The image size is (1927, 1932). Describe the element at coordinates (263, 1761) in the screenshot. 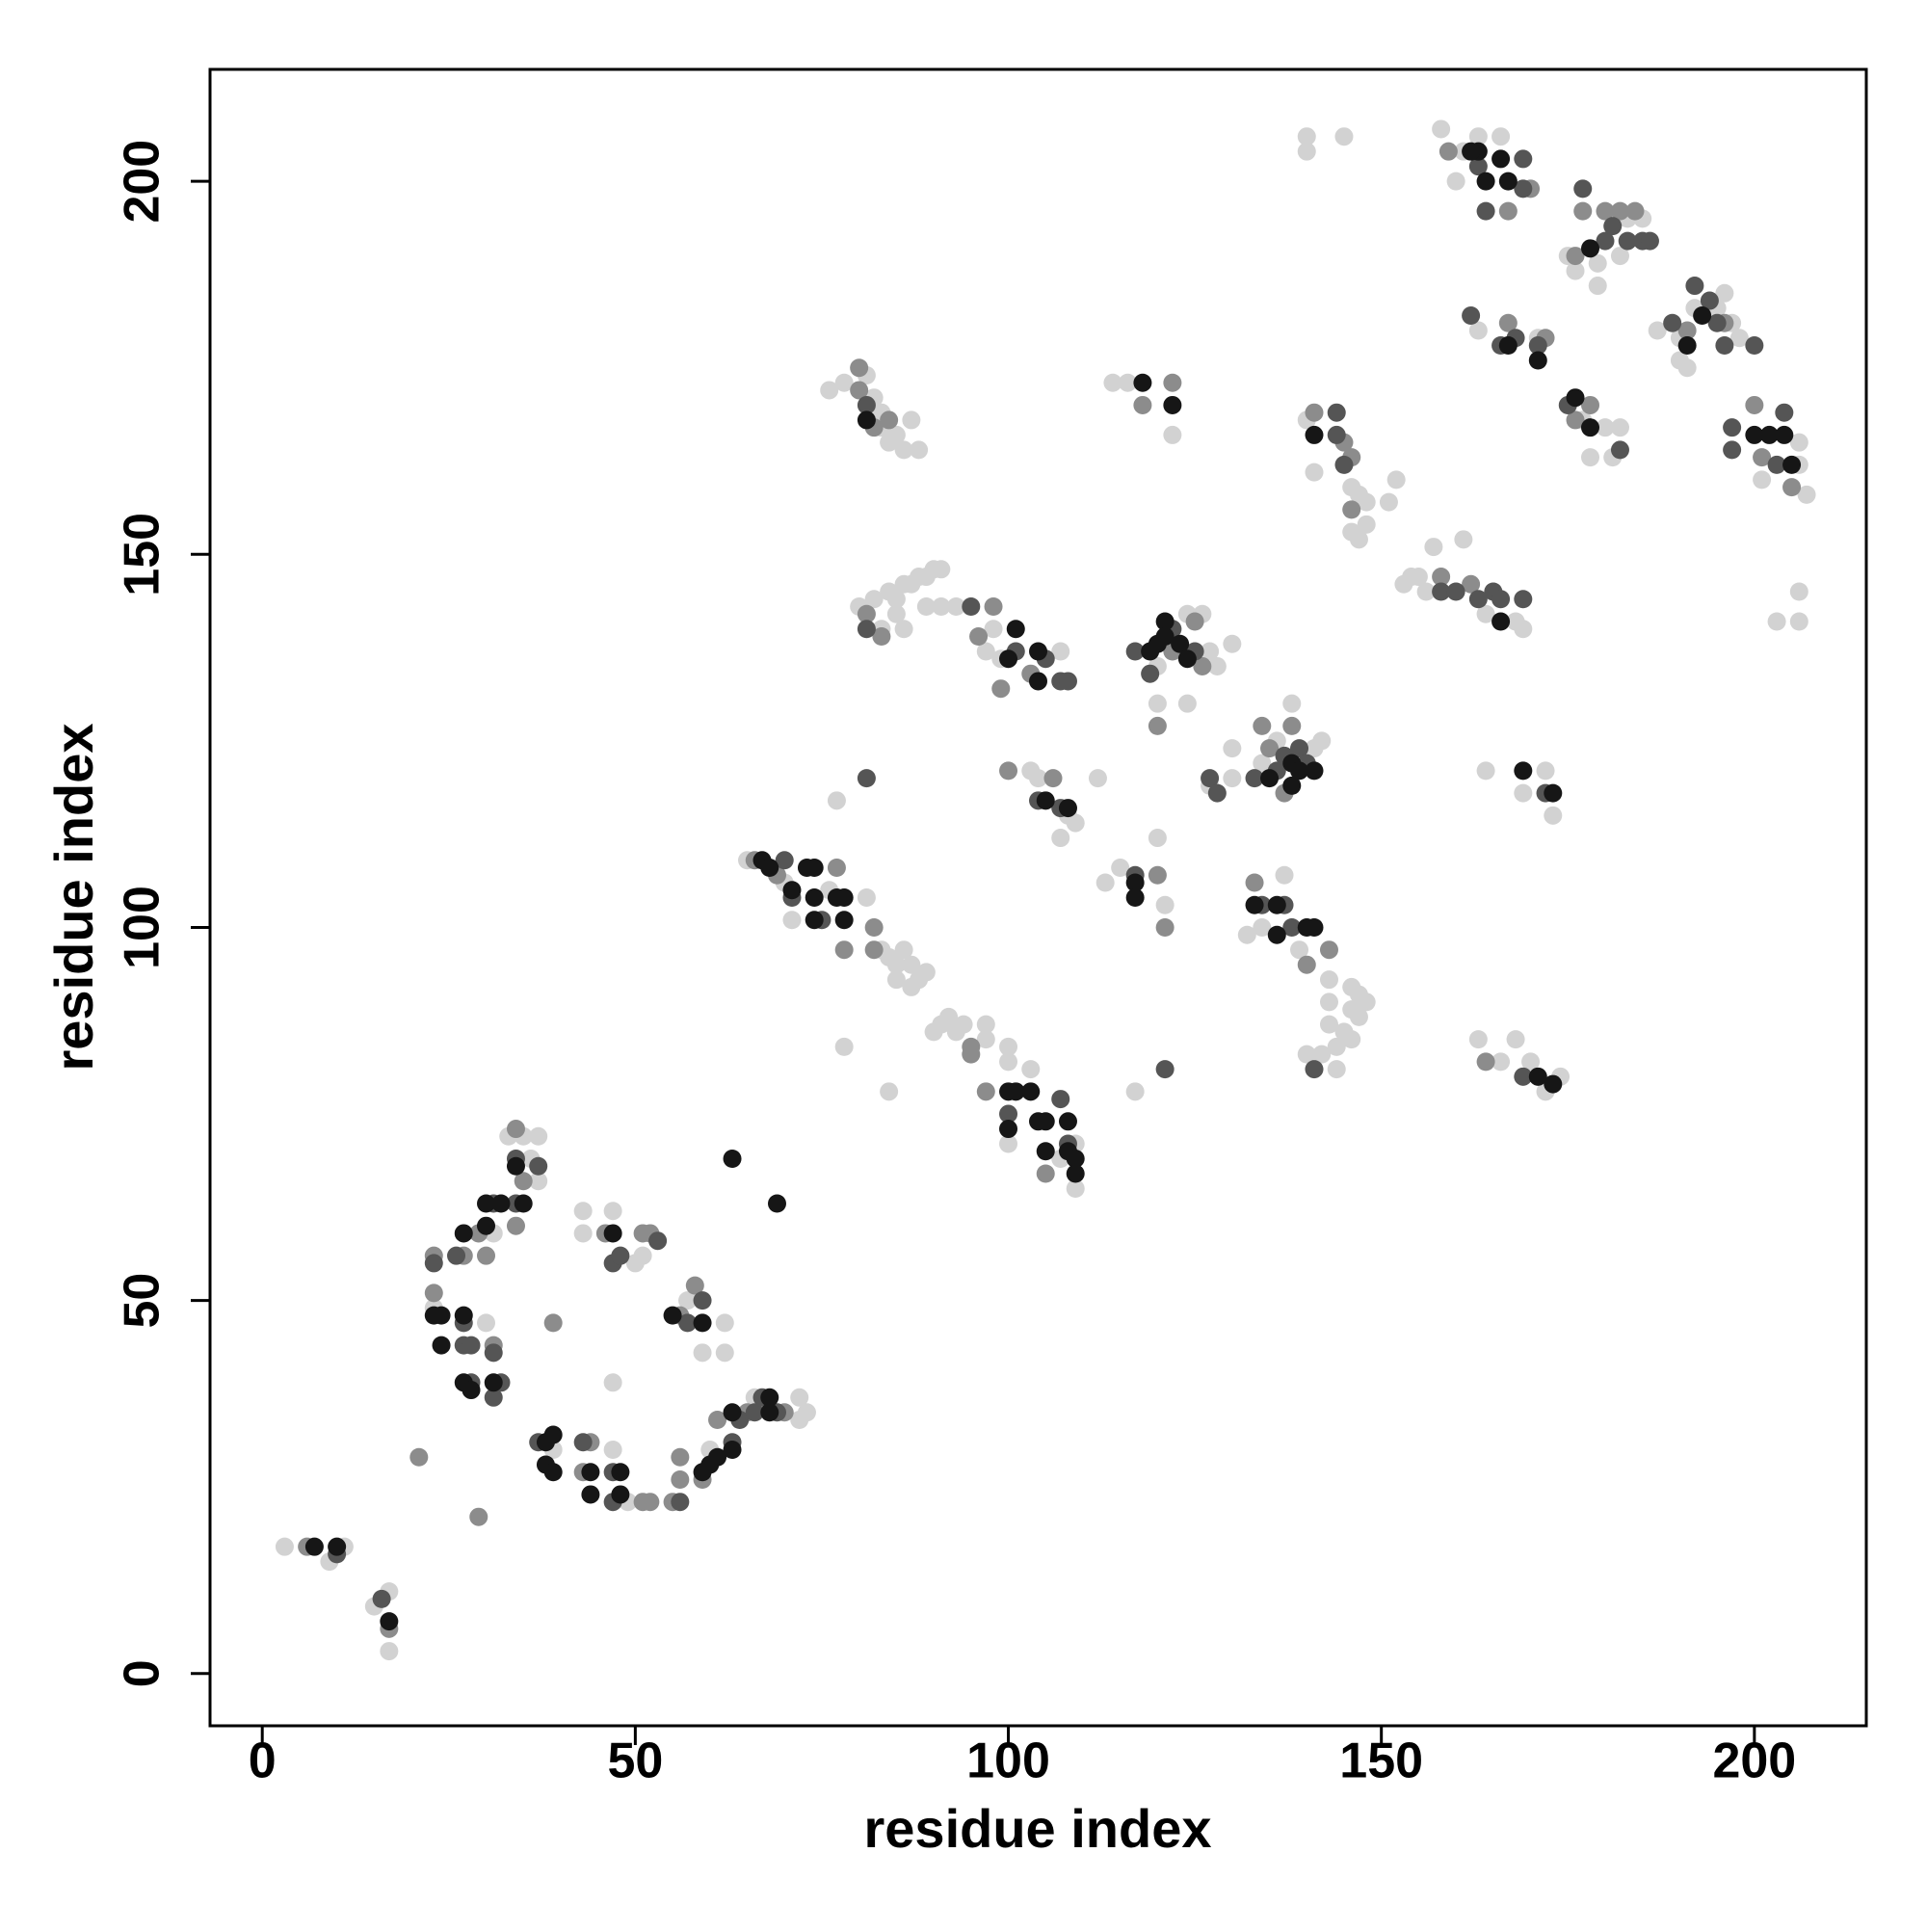

I see `x-tick-label: 0` at that location.